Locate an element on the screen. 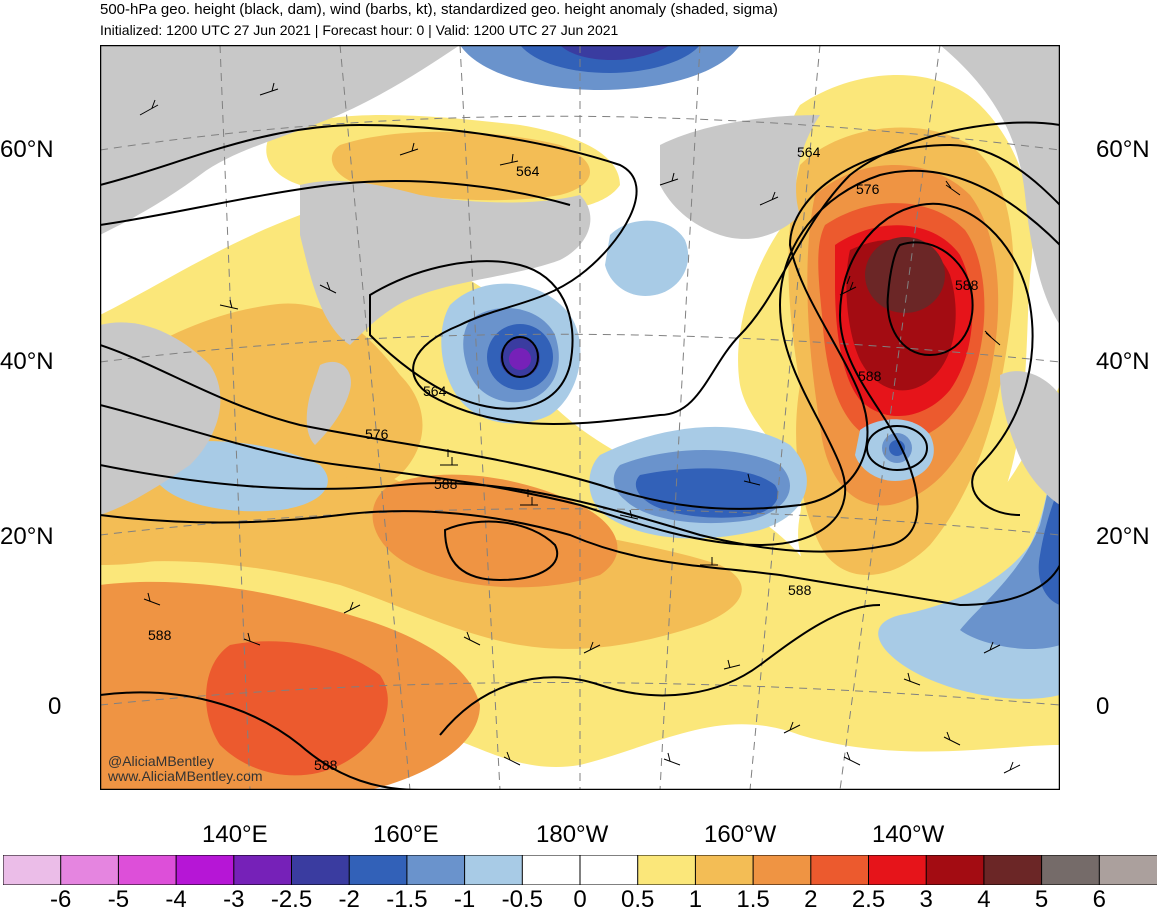  colorbar-tick-label: -0.5 is located at coordinates (522, 899).